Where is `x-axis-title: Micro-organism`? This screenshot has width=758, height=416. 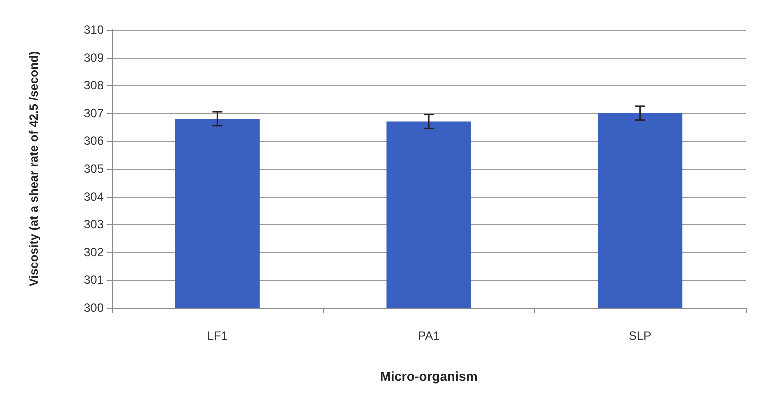 x-axis-title: Micro-organism is located at coordinates (429, 376).